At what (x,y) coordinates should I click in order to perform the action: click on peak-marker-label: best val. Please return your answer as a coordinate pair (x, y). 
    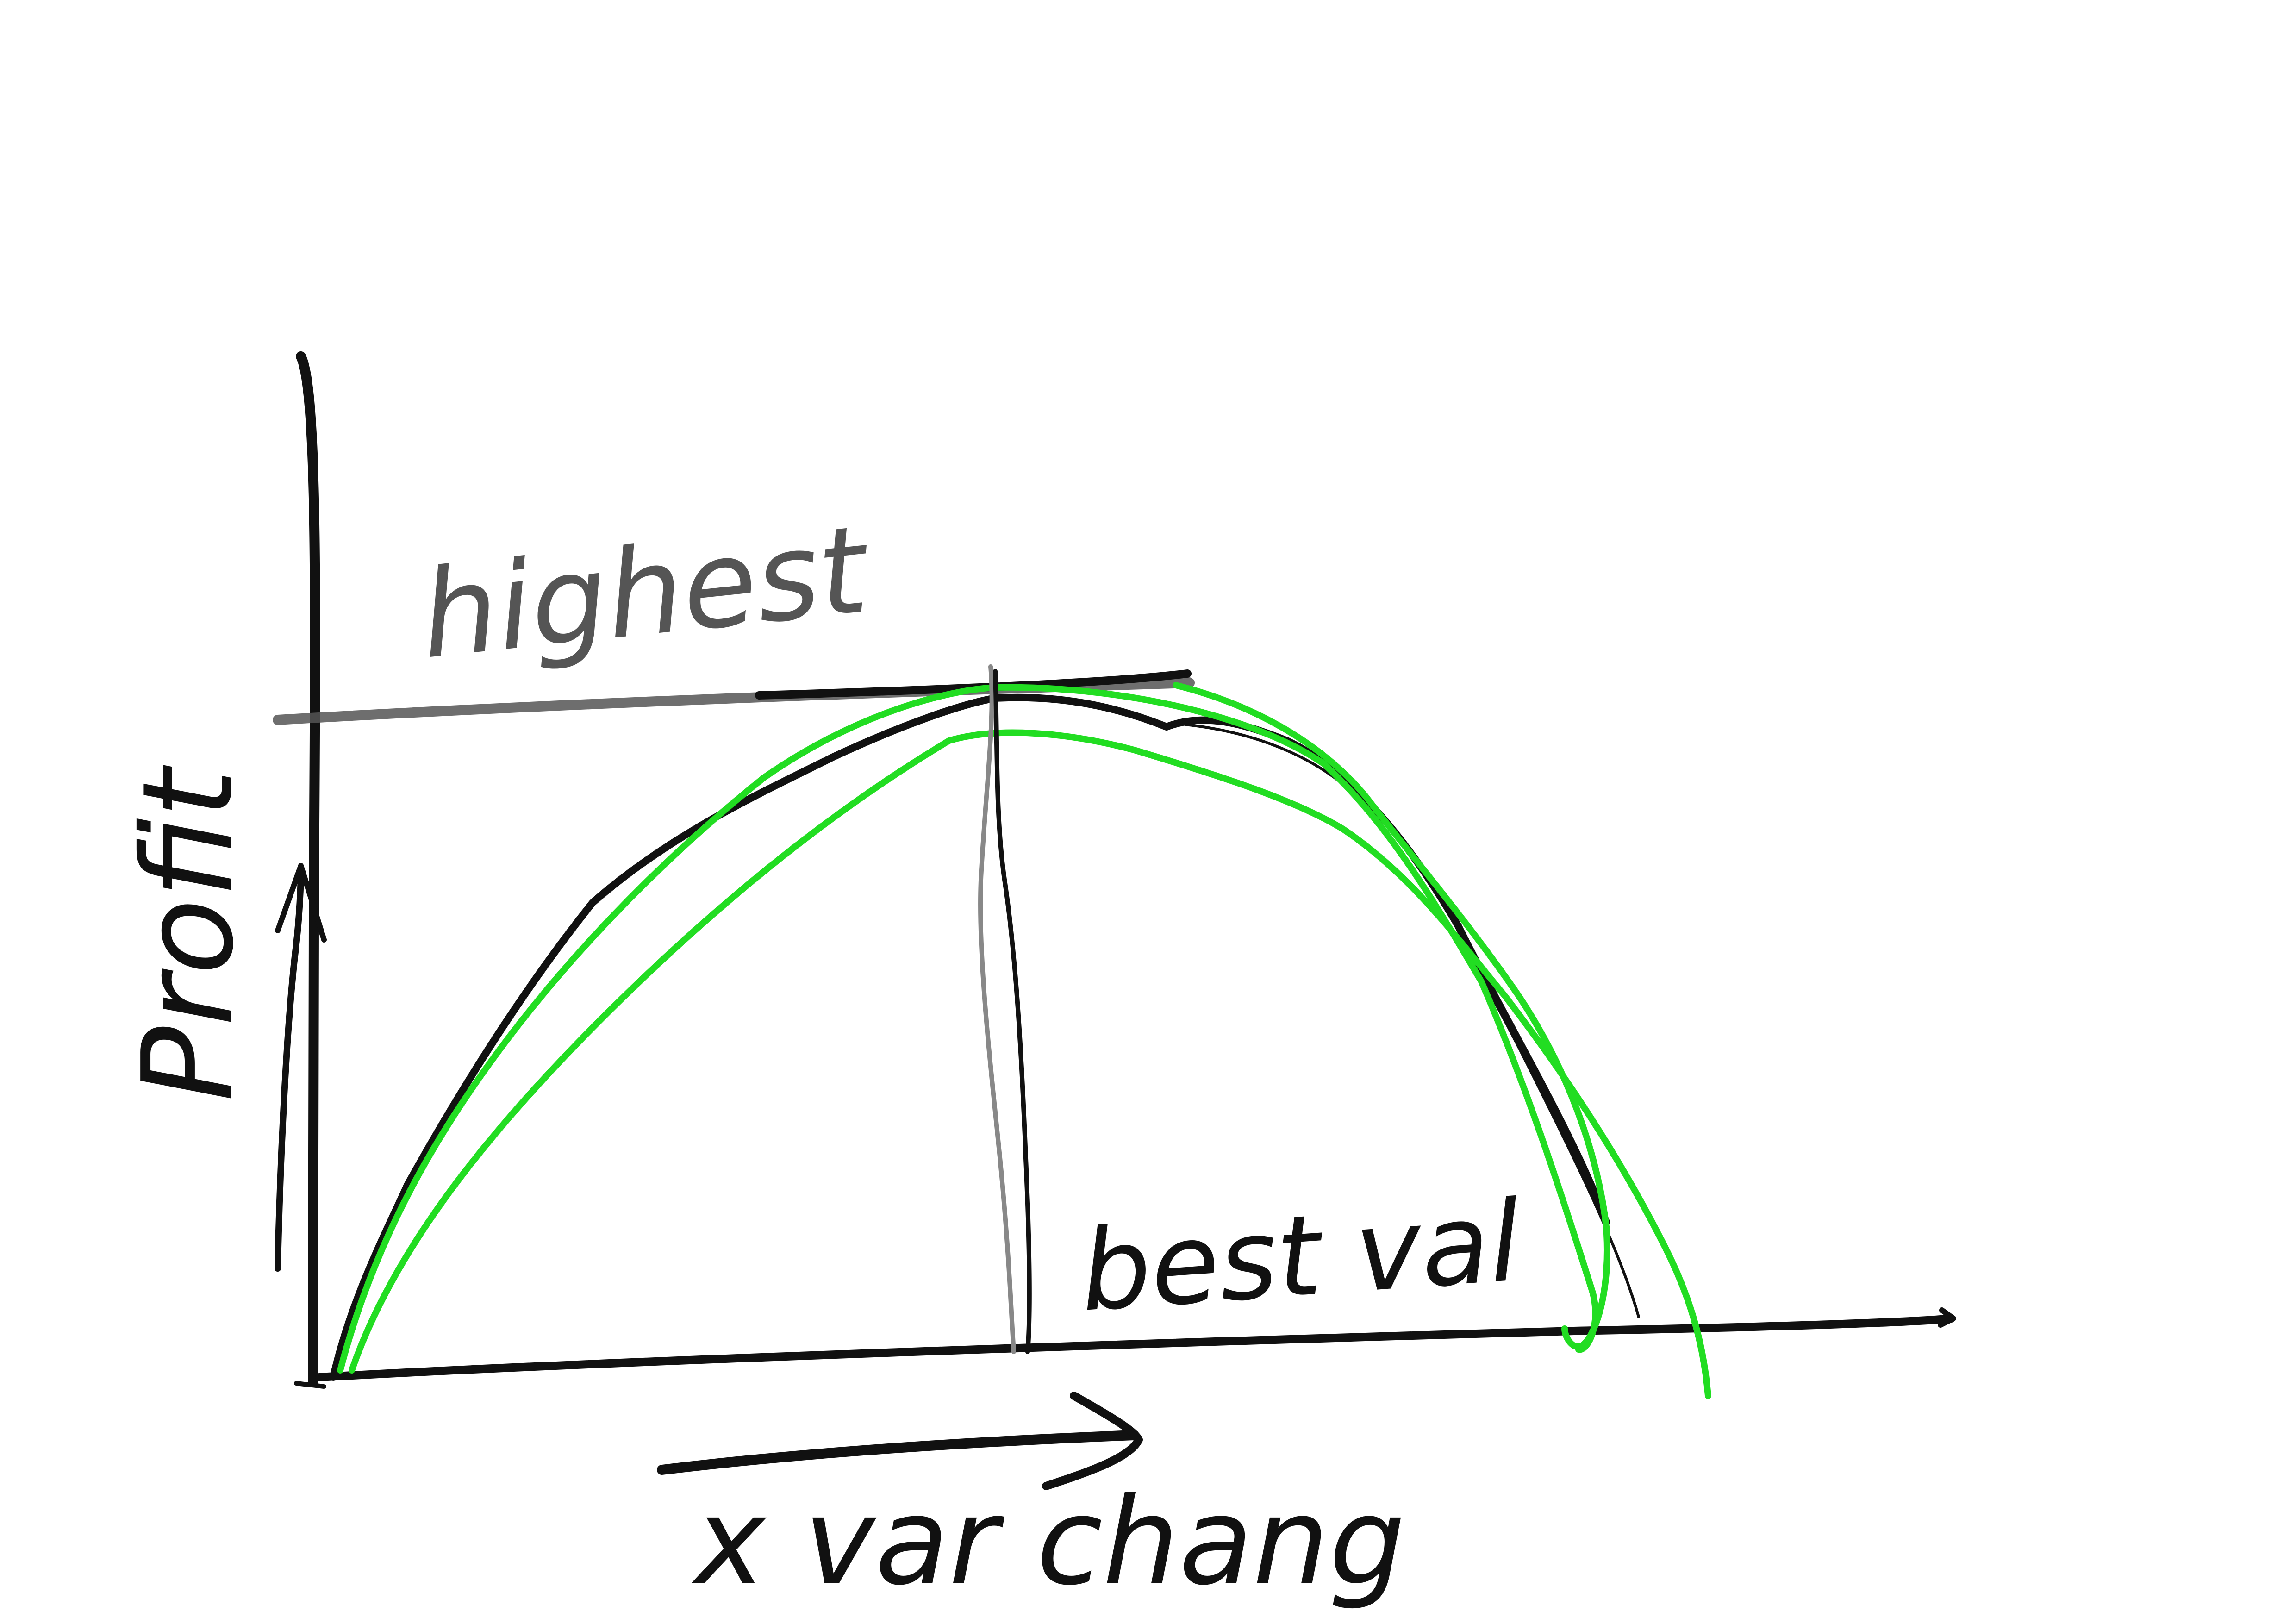
    Looking at the image, I should click on (1300, 1256).